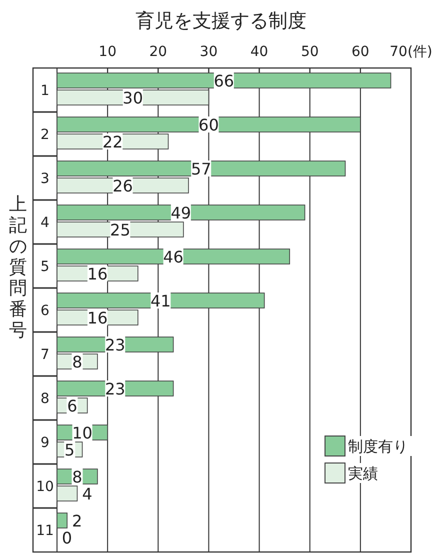 The height and width of the screenshot is (556, 442). I want to click on y-tick-label: 10, so click(45, 487).